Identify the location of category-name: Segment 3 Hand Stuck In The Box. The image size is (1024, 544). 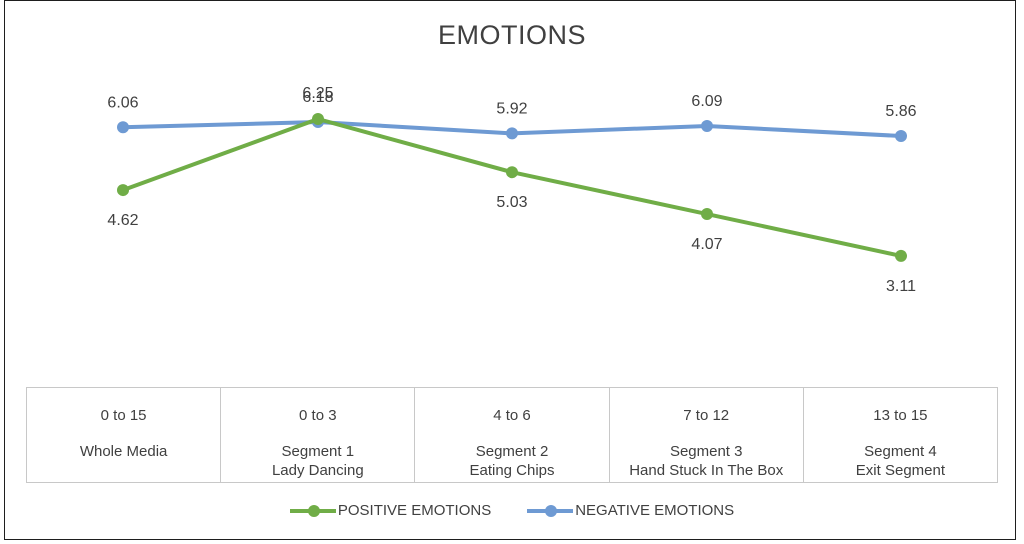
(706, 461).